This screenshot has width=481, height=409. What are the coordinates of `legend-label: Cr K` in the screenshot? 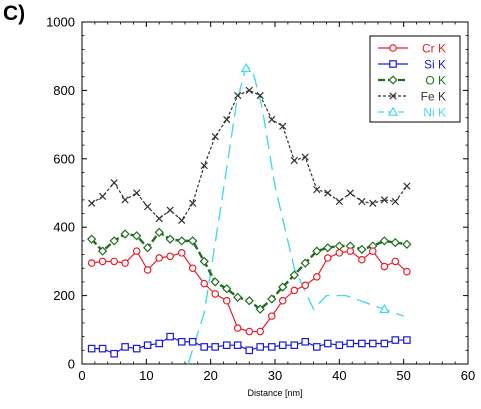 It's located at (434, 49).